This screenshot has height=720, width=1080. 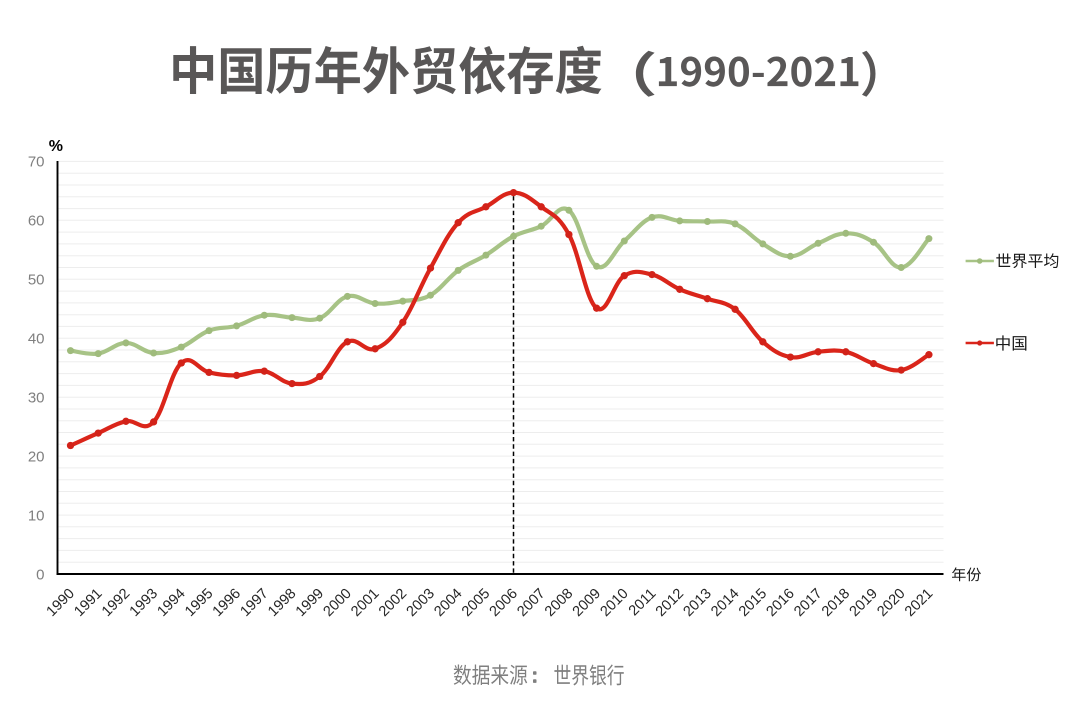 What do you see at coordinates (36, 280) in the screenshot?
I see `svg-text: 50` at bounding box center [36, 280].